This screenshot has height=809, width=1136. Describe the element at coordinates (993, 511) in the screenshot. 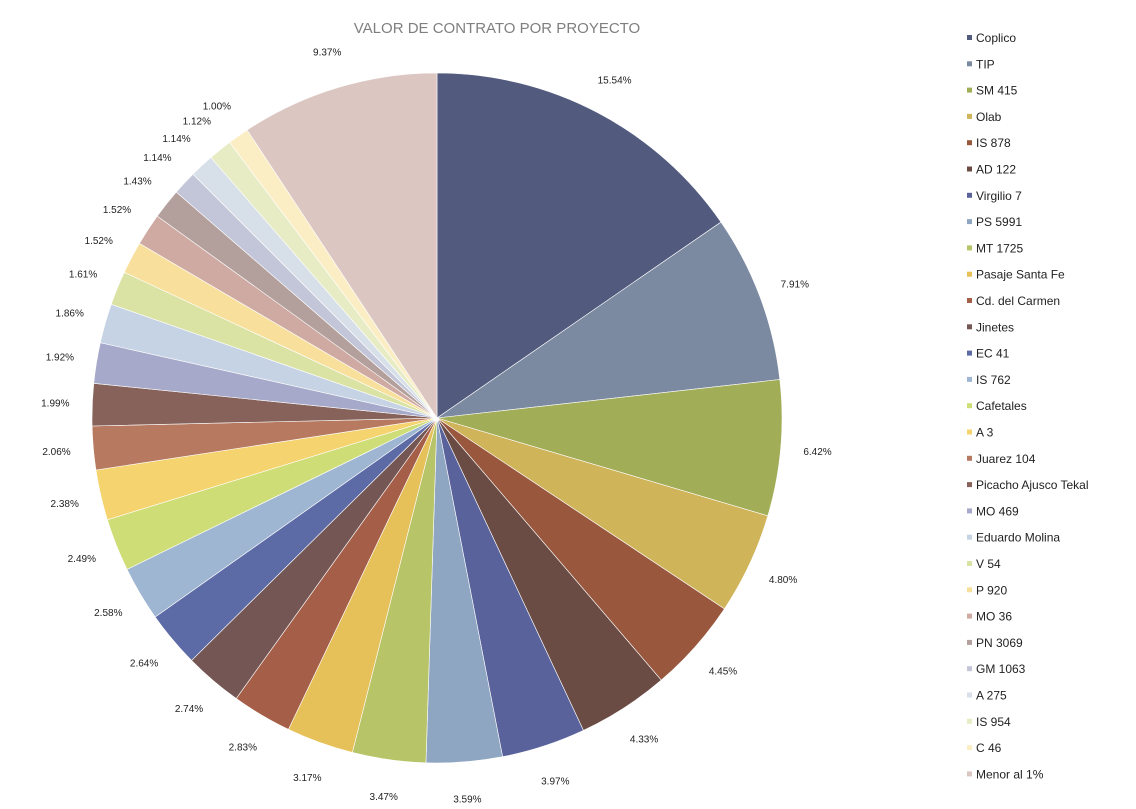

I see `legend-item-mo-469: MO 469` at that location.